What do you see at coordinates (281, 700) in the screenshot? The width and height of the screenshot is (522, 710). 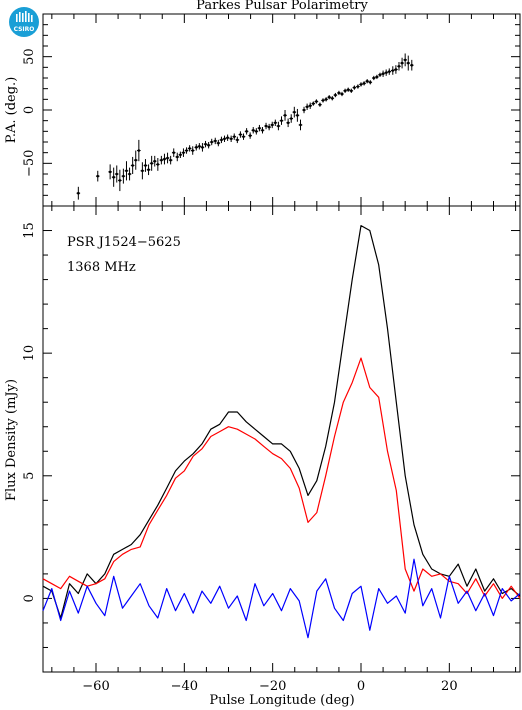 I see `x-axis-label: Pulse Longitude (deg)` at bounding box center [281, 700].